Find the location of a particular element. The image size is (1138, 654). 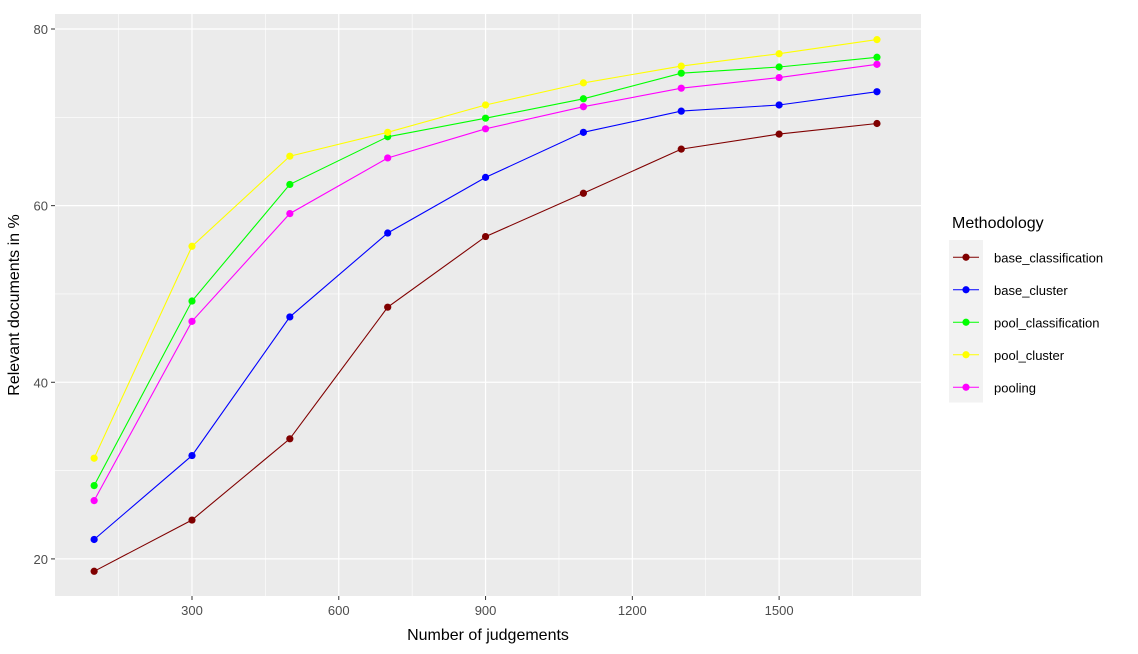

legend-label: base_classification is located at coordinates (1048, 257).